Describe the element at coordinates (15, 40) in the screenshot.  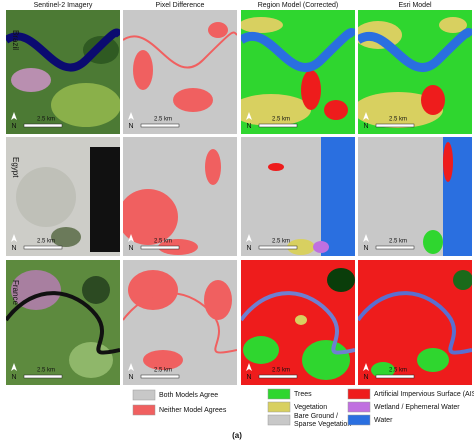
I see `row-label: Brazil` at that location.